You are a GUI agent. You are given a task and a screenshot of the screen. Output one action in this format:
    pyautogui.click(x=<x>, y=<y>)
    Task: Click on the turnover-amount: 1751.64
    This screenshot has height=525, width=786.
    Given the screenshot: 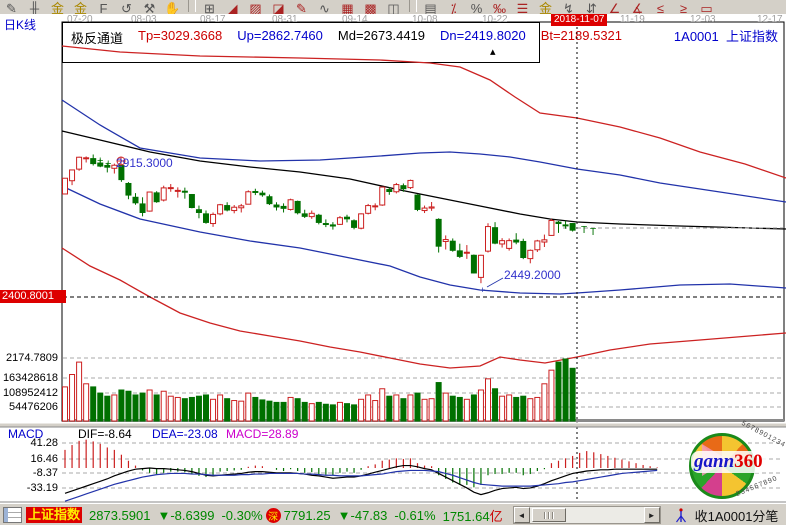 What is the action you would take?
    pyautogui.click(x=466, y=516)
    